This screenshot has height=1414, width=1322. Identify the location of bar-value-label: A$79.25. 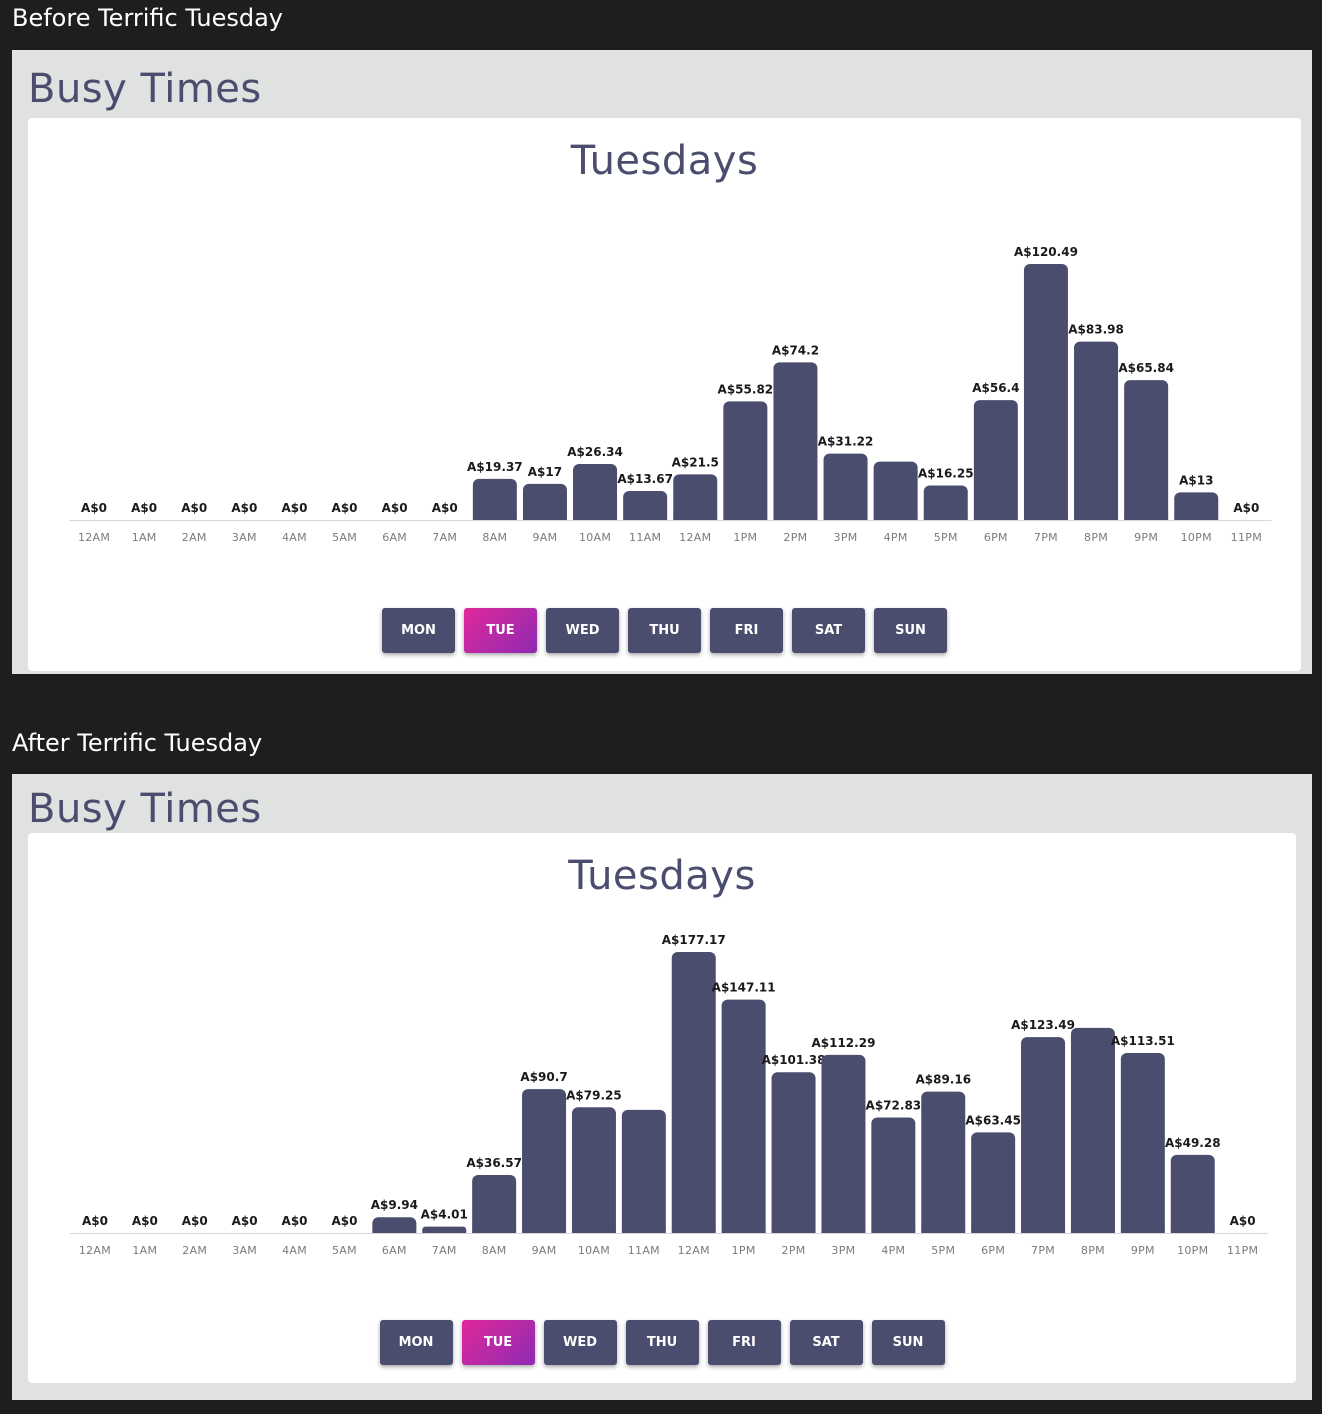
(594, 1095).